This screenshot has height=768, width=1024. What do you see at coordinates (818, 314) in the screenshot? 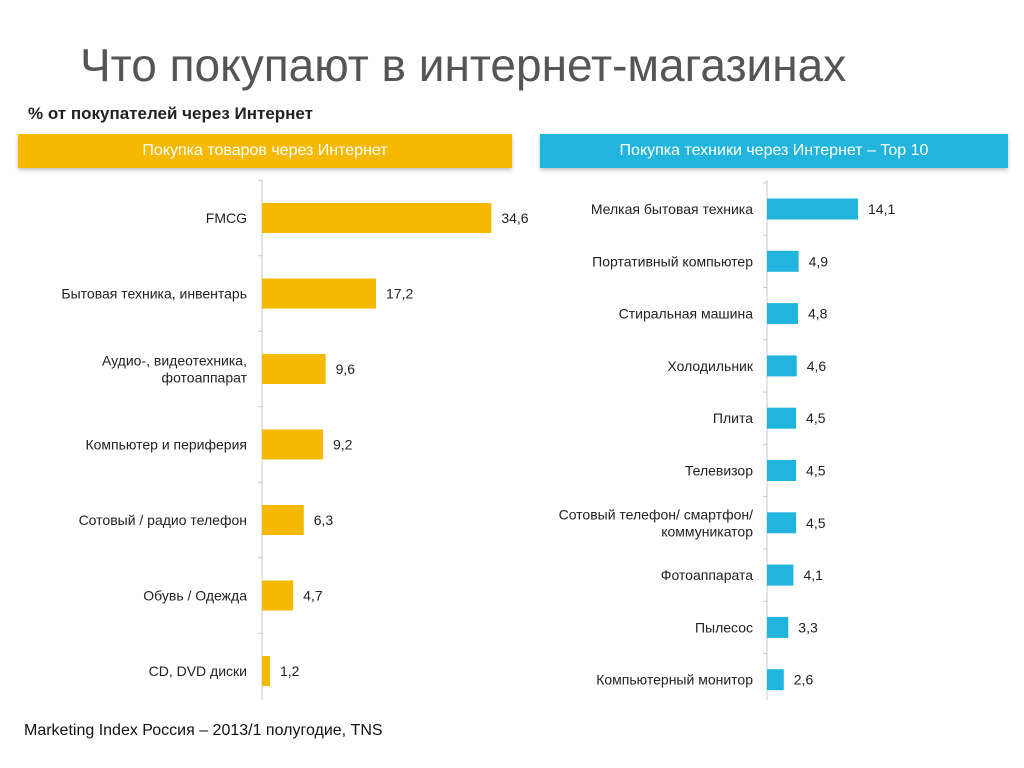
I see `right-value-label: 4,8` at bounding box center [818, 314].